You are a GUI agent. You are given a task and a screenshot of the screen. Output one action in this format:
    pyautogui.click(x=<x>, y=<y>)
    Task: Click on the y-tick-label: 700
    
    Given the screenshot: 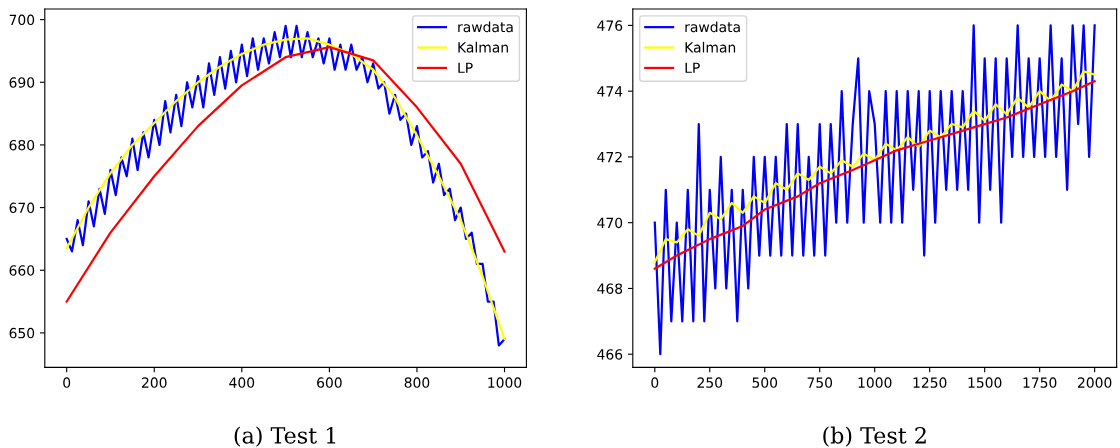 What is the action you would take?
    pyautogui.click(x=22, y=20)
    